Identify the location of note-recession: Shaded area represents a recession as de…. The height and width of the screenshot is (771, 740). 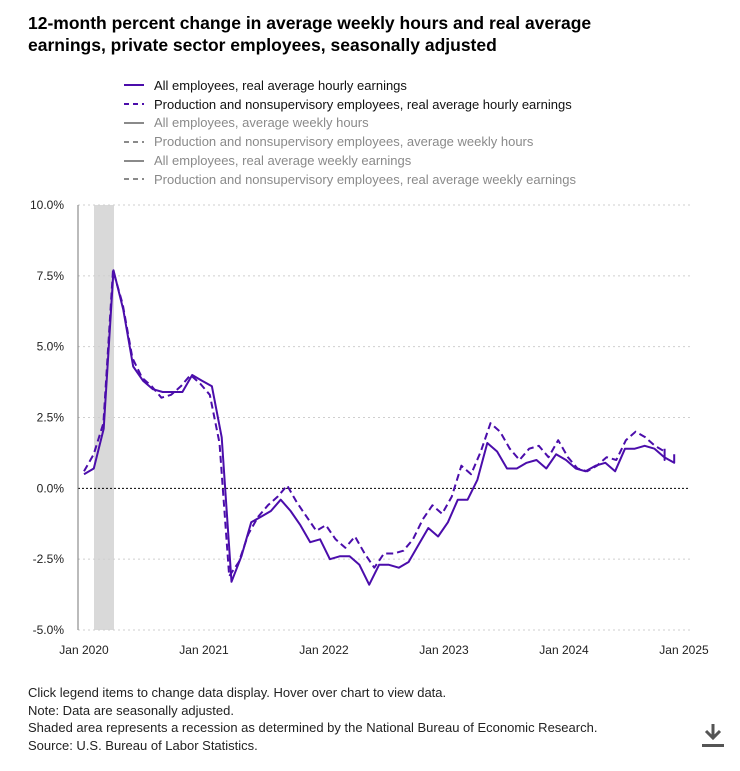
(313, 727).